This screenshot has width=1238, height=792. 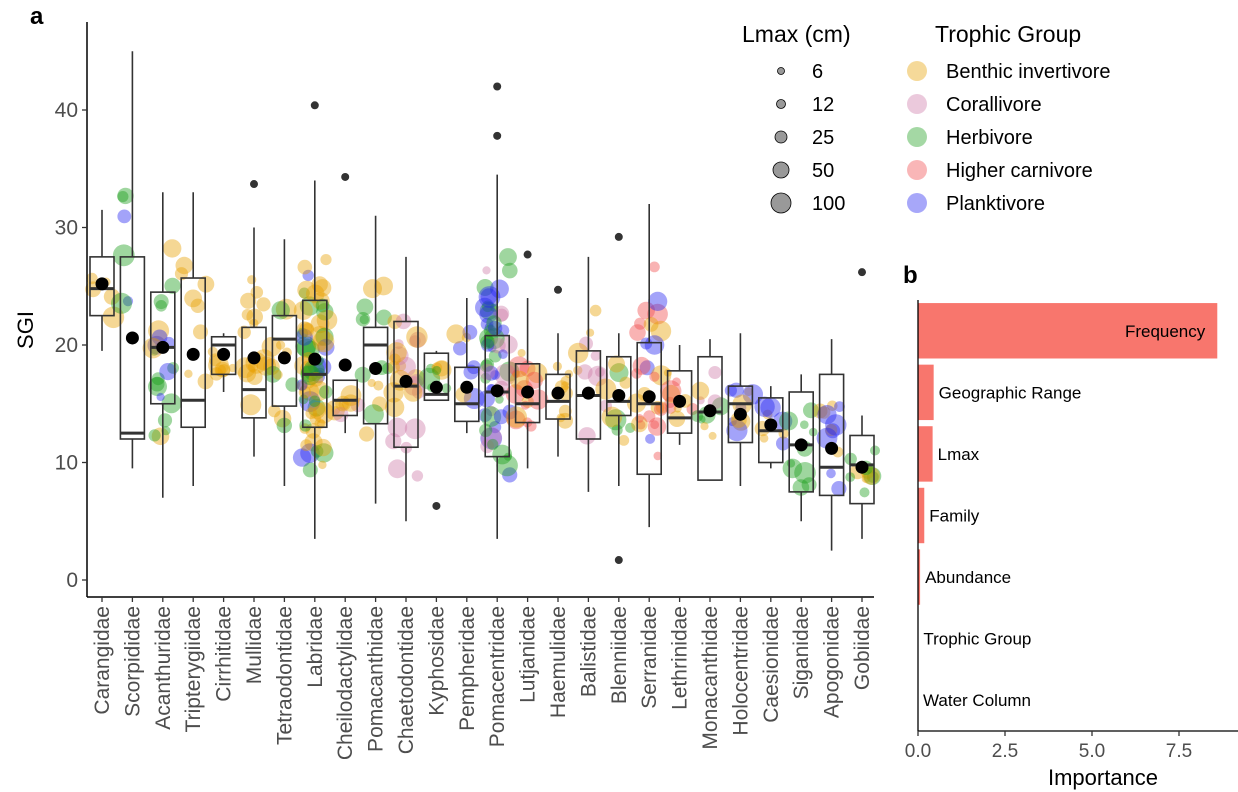 What do you see at coordinates (619, 655) in the screenshot?
I see `x-tick-label: Blenniidae` at bounding box center [619, 655].